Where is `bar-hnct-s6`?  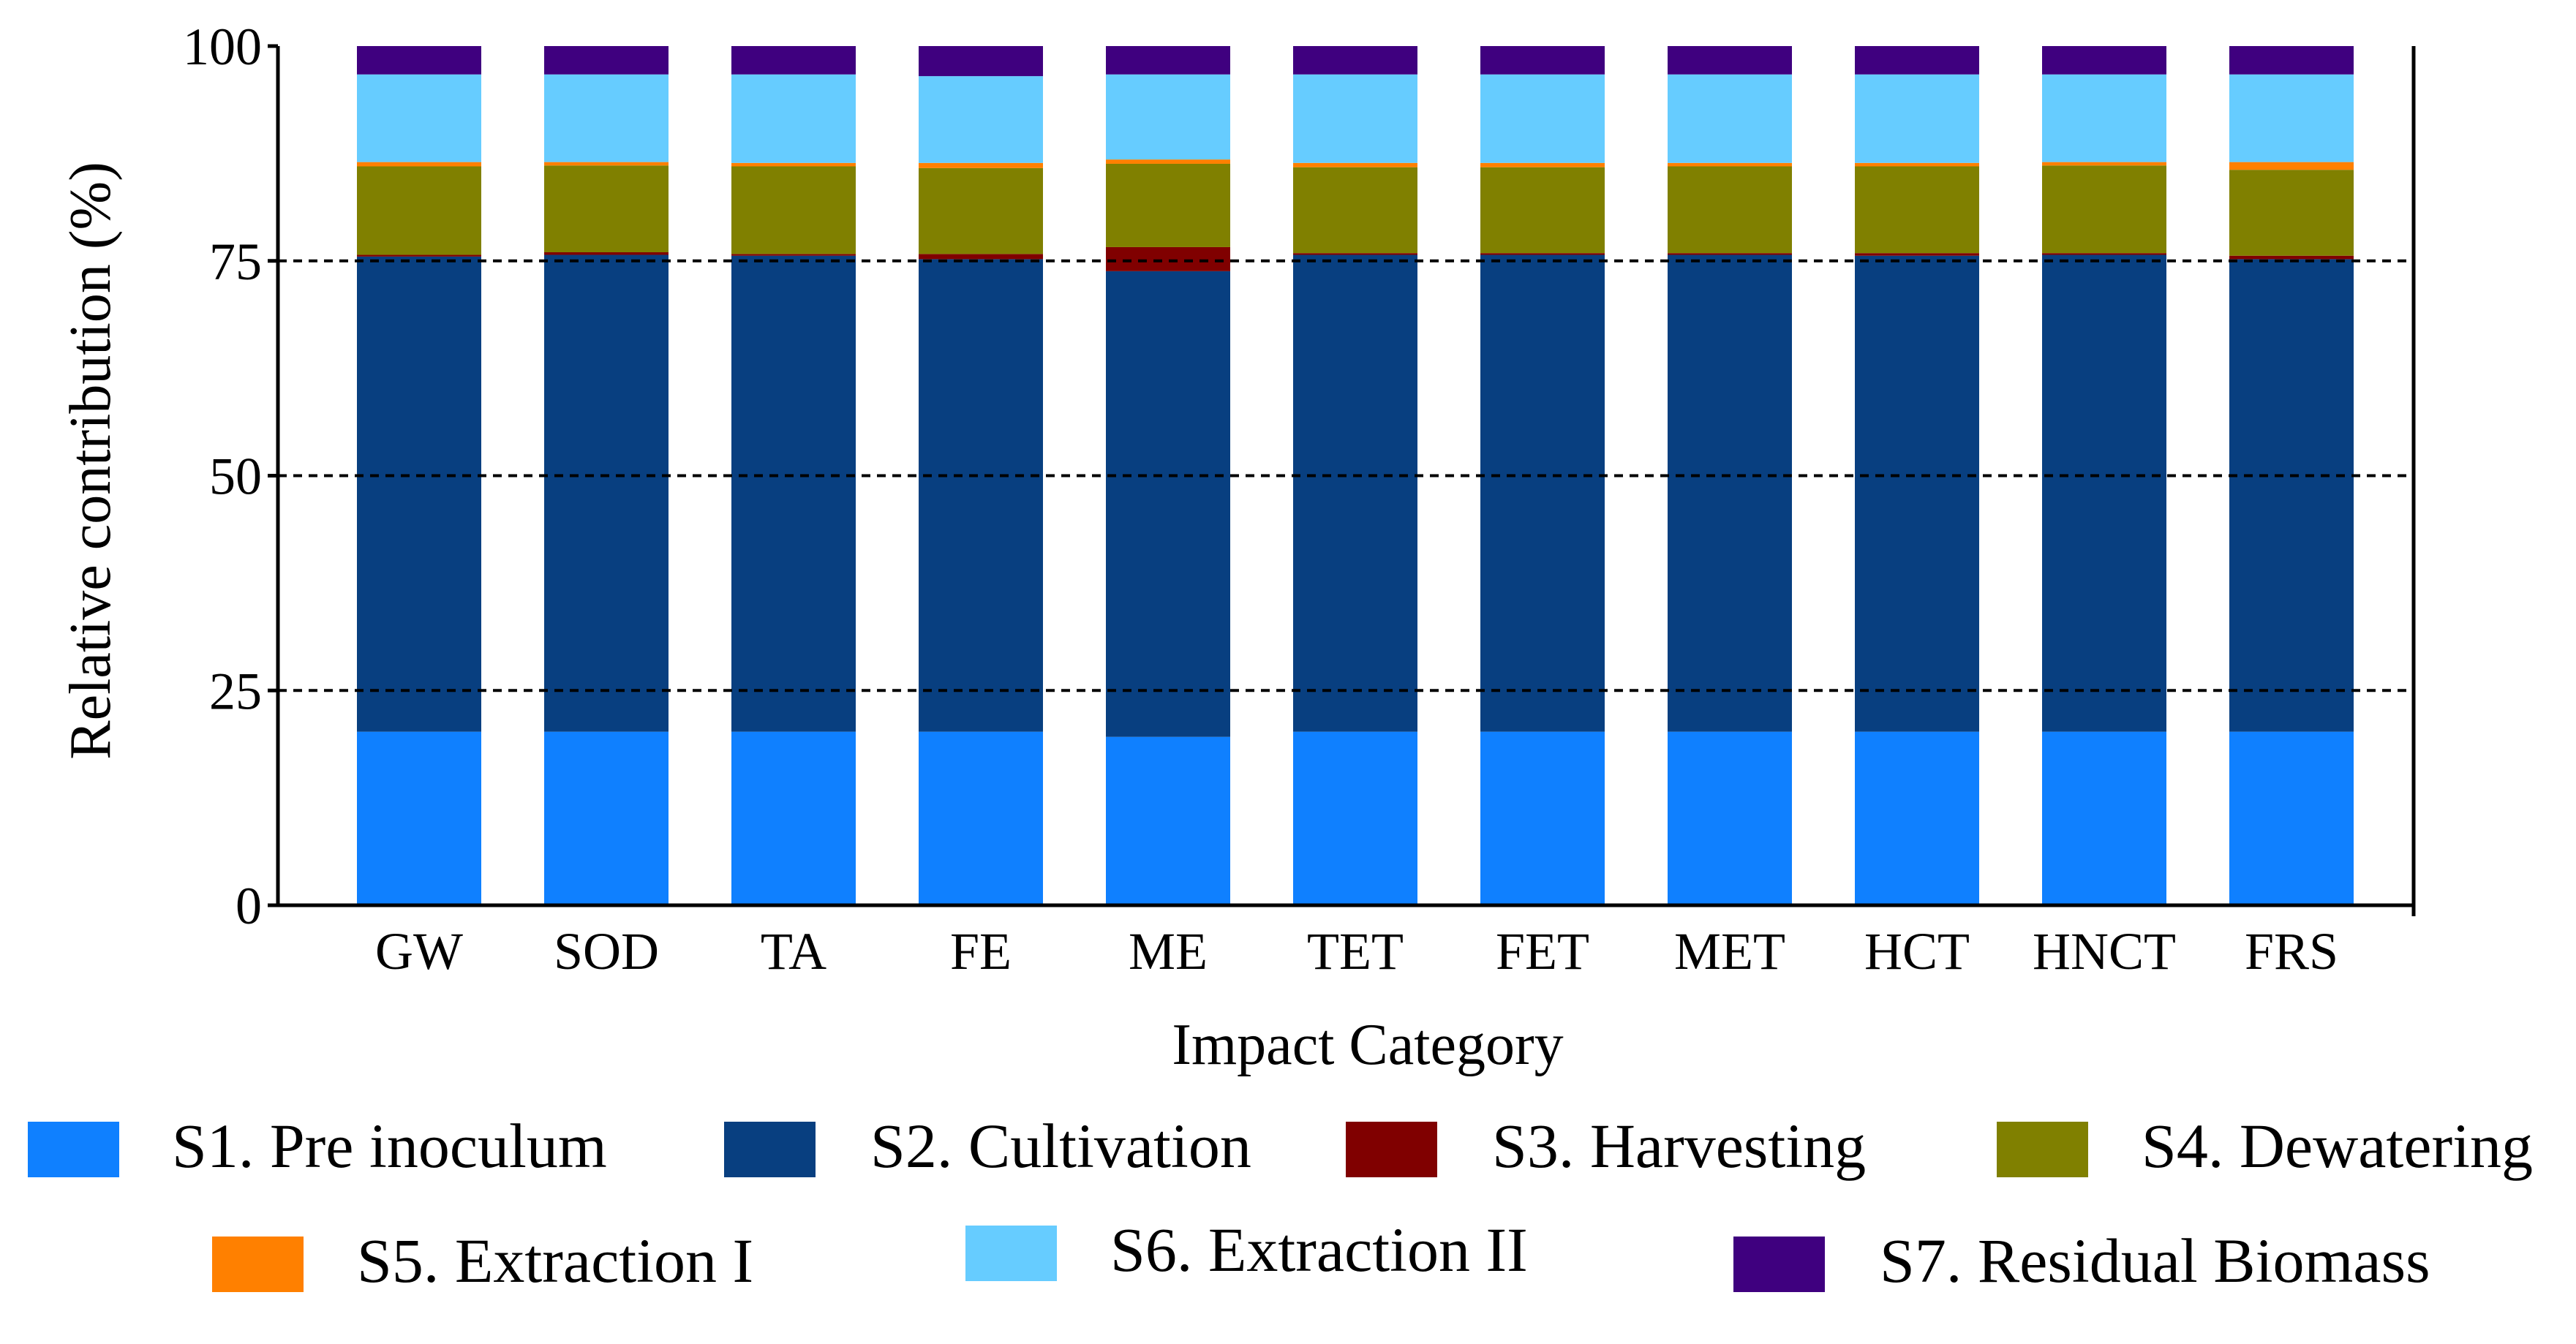 bar-hnct-s6 is located at coordinates (2104, 118).